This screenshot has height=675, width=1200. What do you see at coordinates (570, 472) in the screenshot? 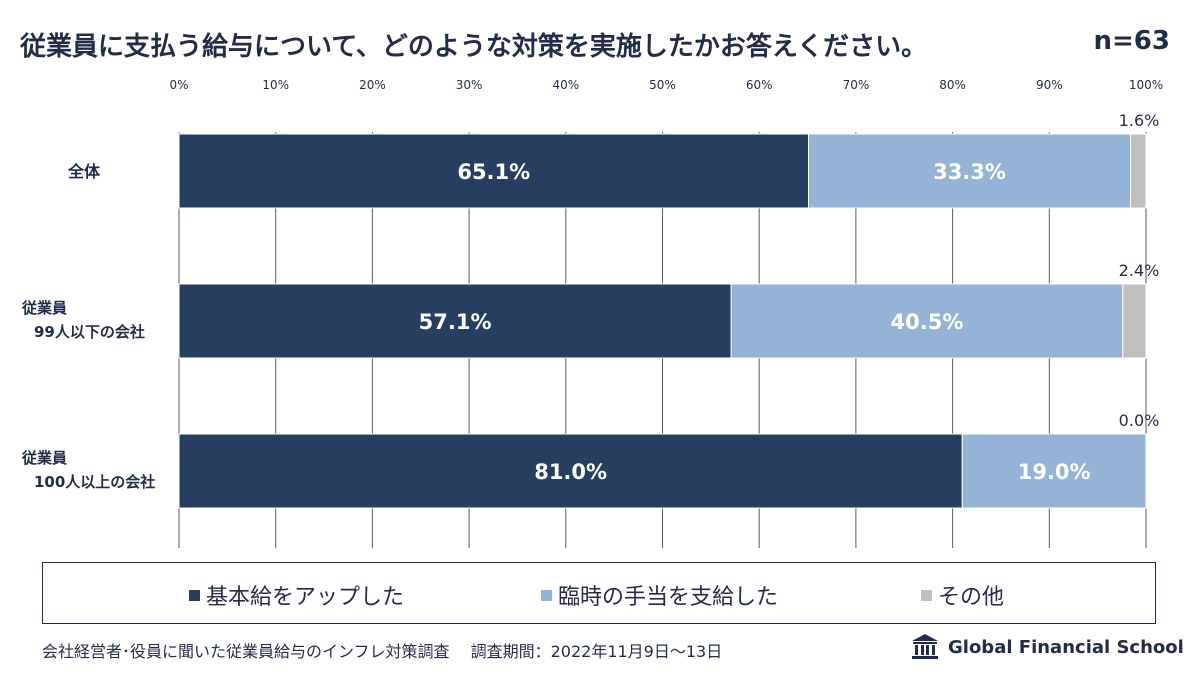
I see `data-label: 81.0%` at bounding box center [570, 472].